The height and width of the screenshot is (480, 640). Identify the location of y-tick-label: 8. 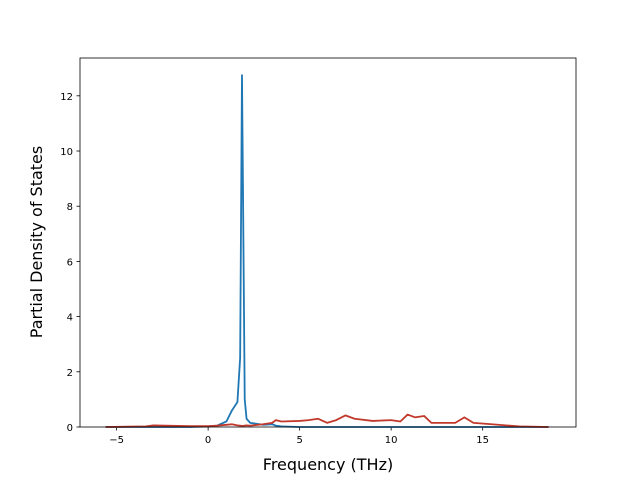
(70, 207).